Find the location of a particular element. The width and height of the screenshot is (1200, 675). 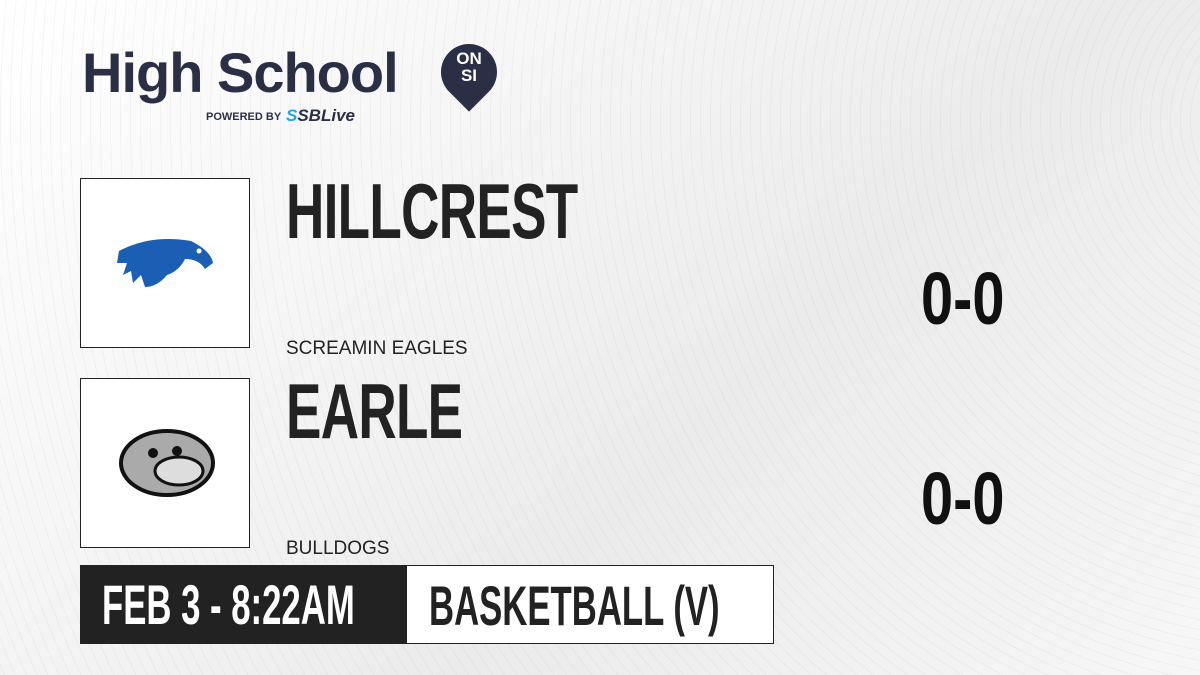

bulldog-icon is located at coordinates (167, 463).